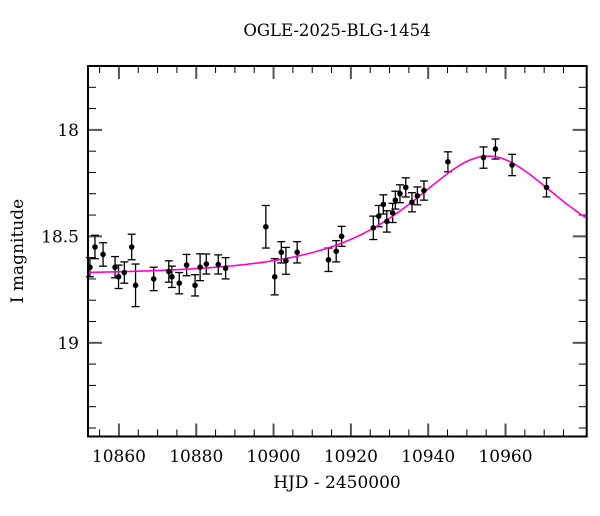  Describe the element at coordinates (337, 483) in the screenshot. I see `x-axis-label: HJD - 2450000` at that location.